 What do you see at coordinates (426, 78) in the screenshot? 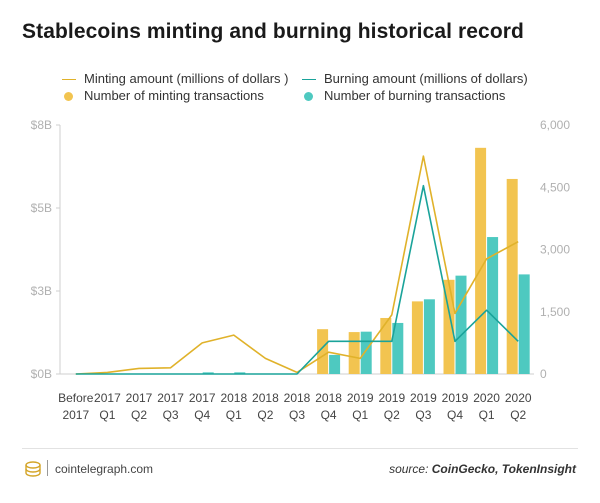
I see `legend-burning-amount: Burning amount (millions of dollars)` at bounding box center [426, 78].